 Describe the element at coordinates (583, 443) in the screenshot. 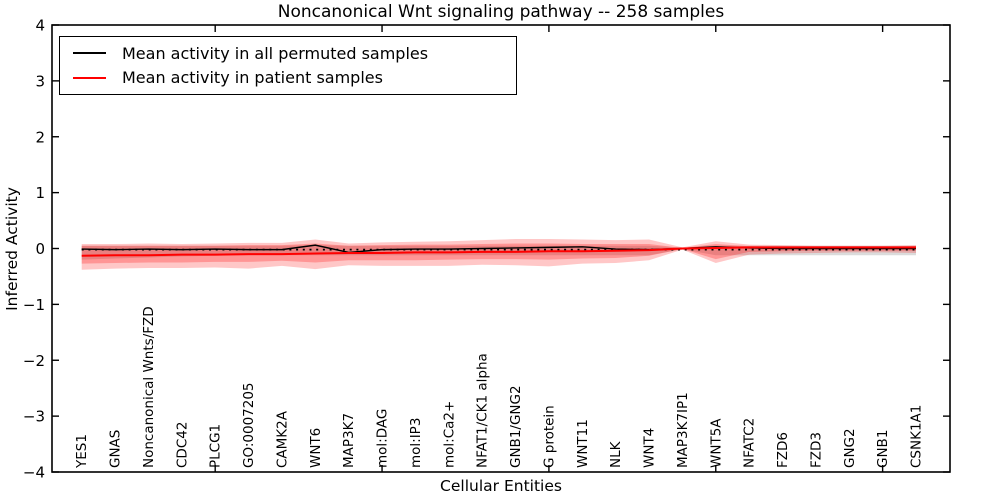

I see `x-entity-label: WNT11` at that location.